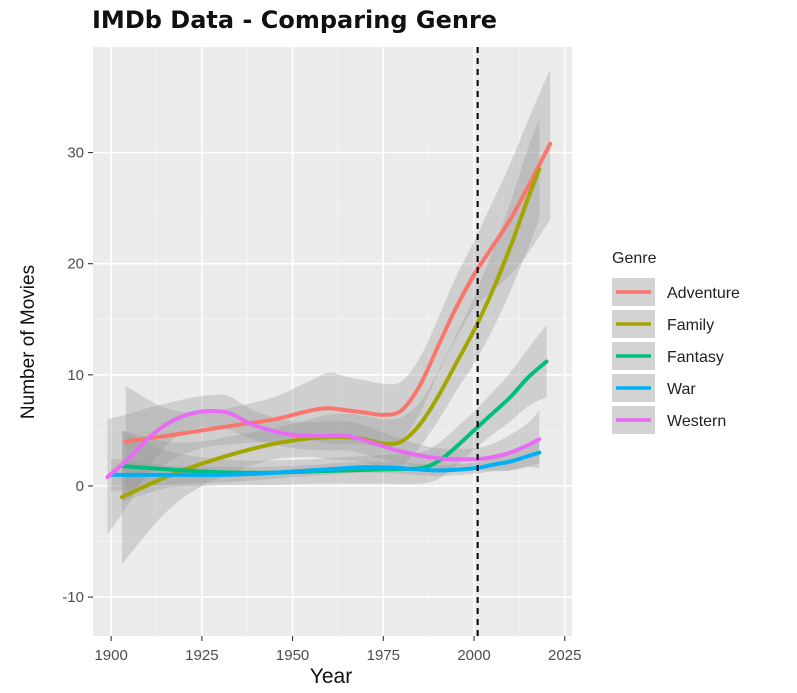  I want to click on legend: Genre Adventure Family Fantasy War Western, so click(676, 342).